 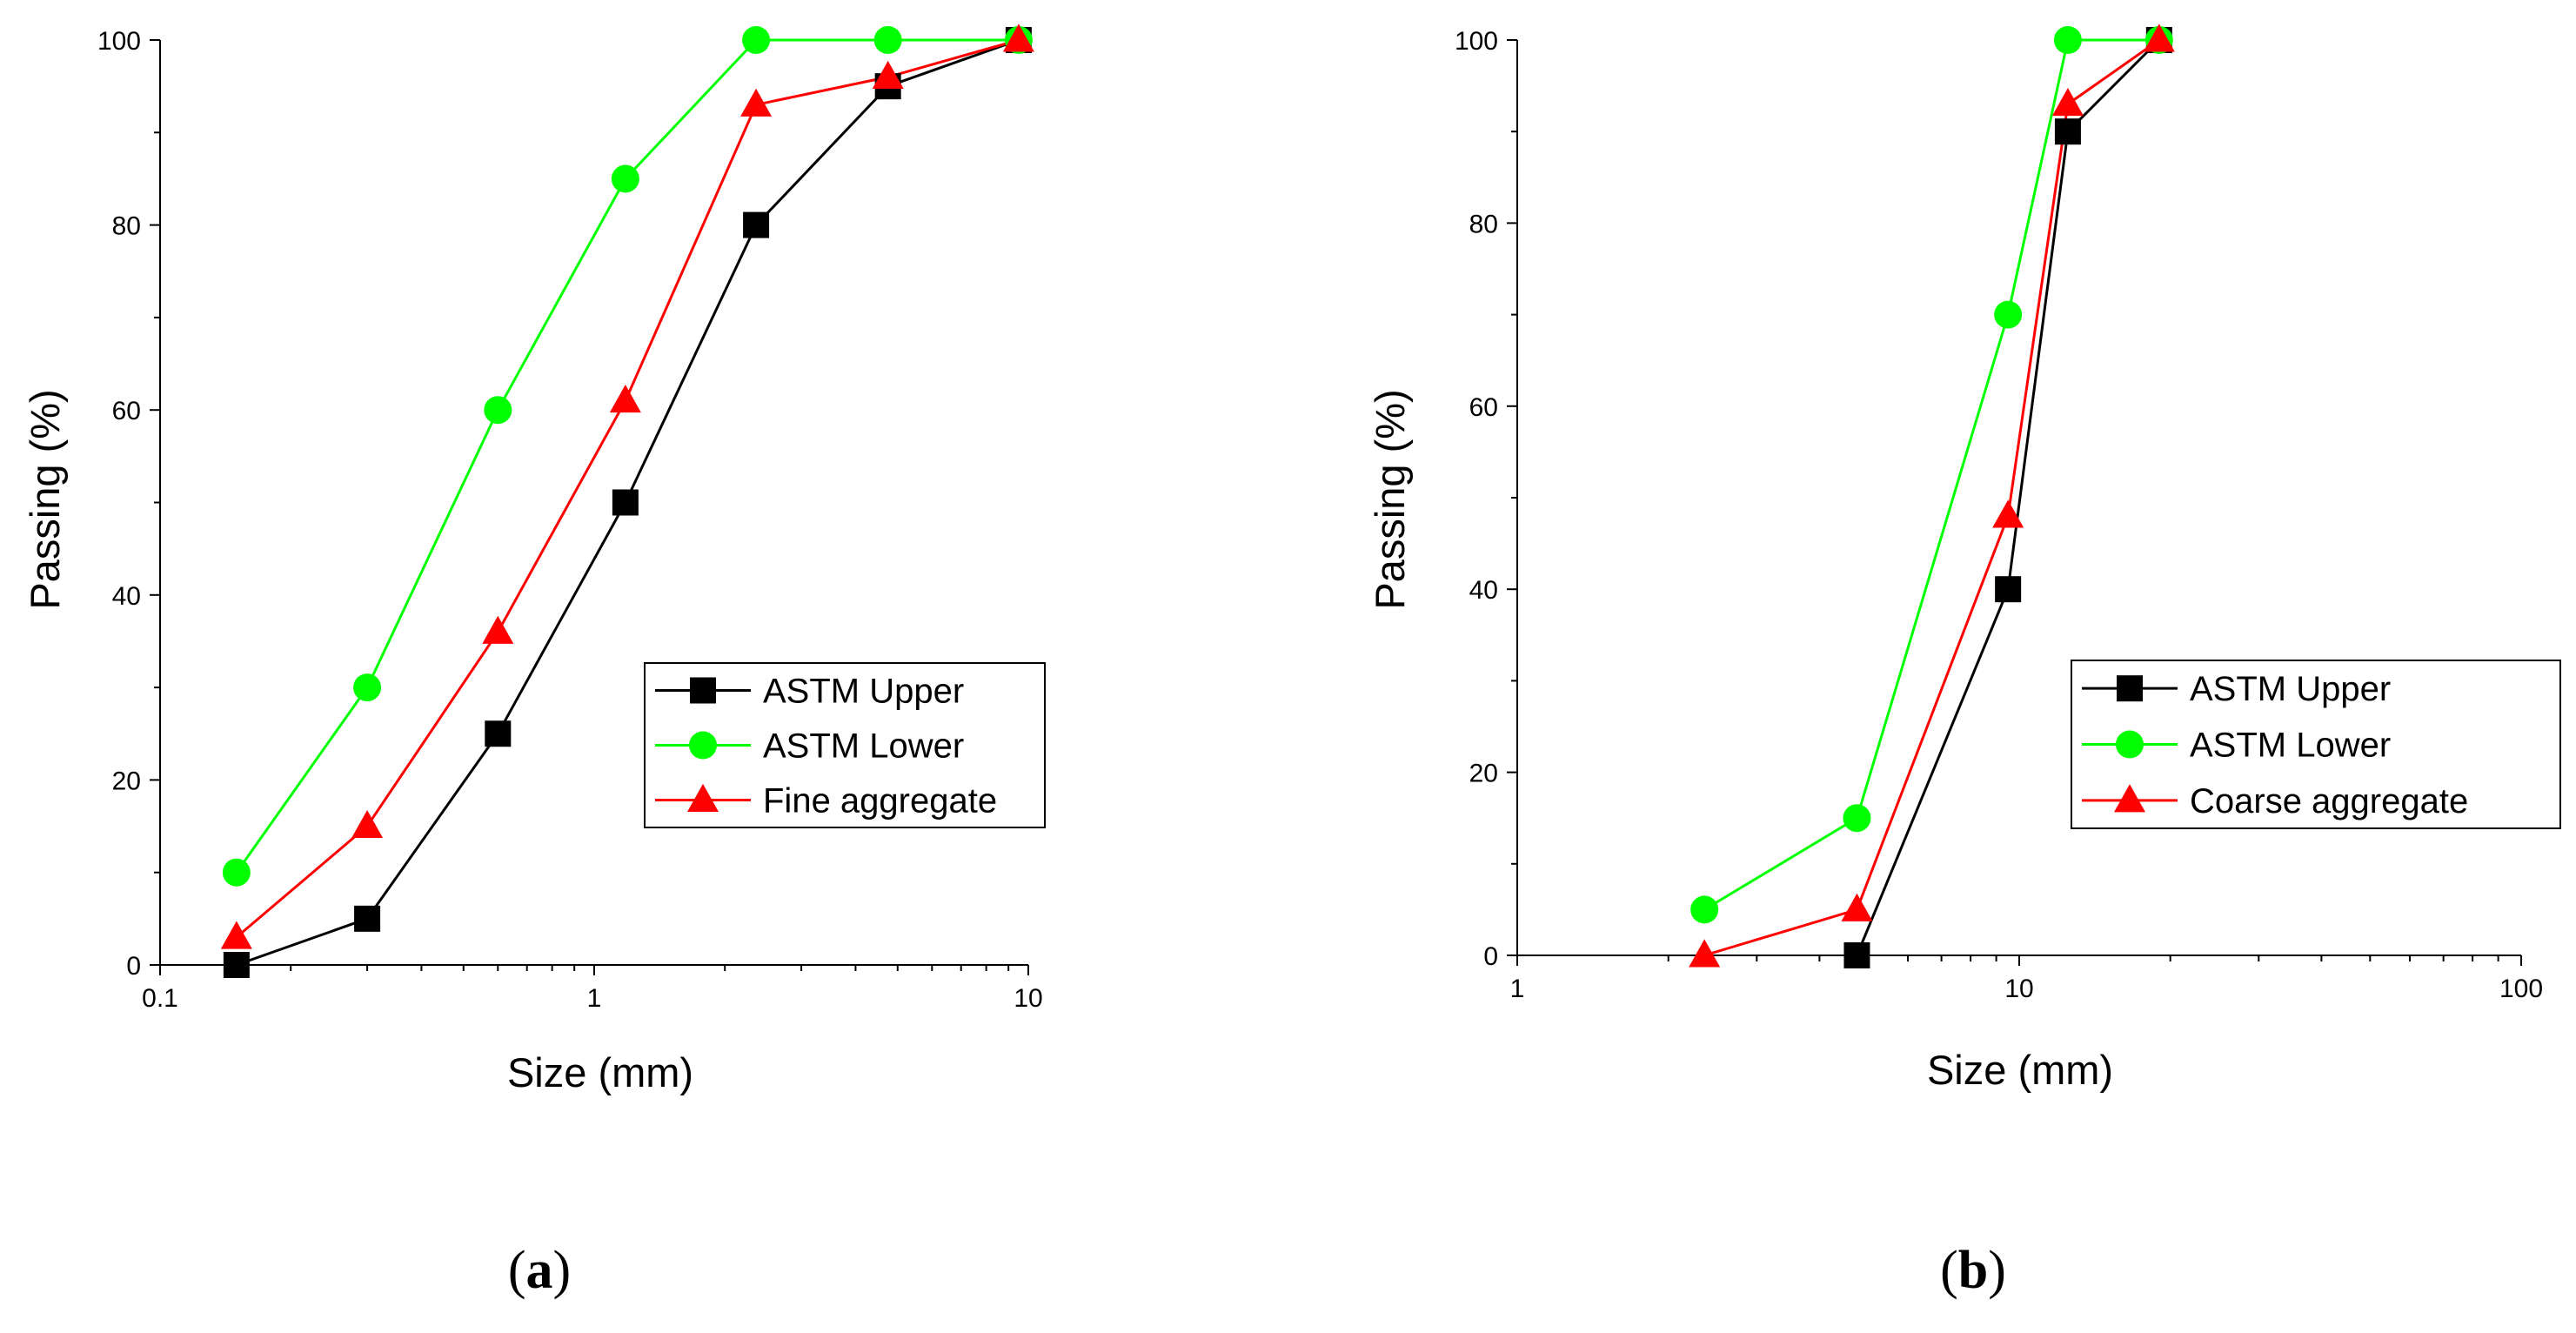 I want to click on chart-b-legend-label: Coarse aggregate, so click(x=2329, y=801).